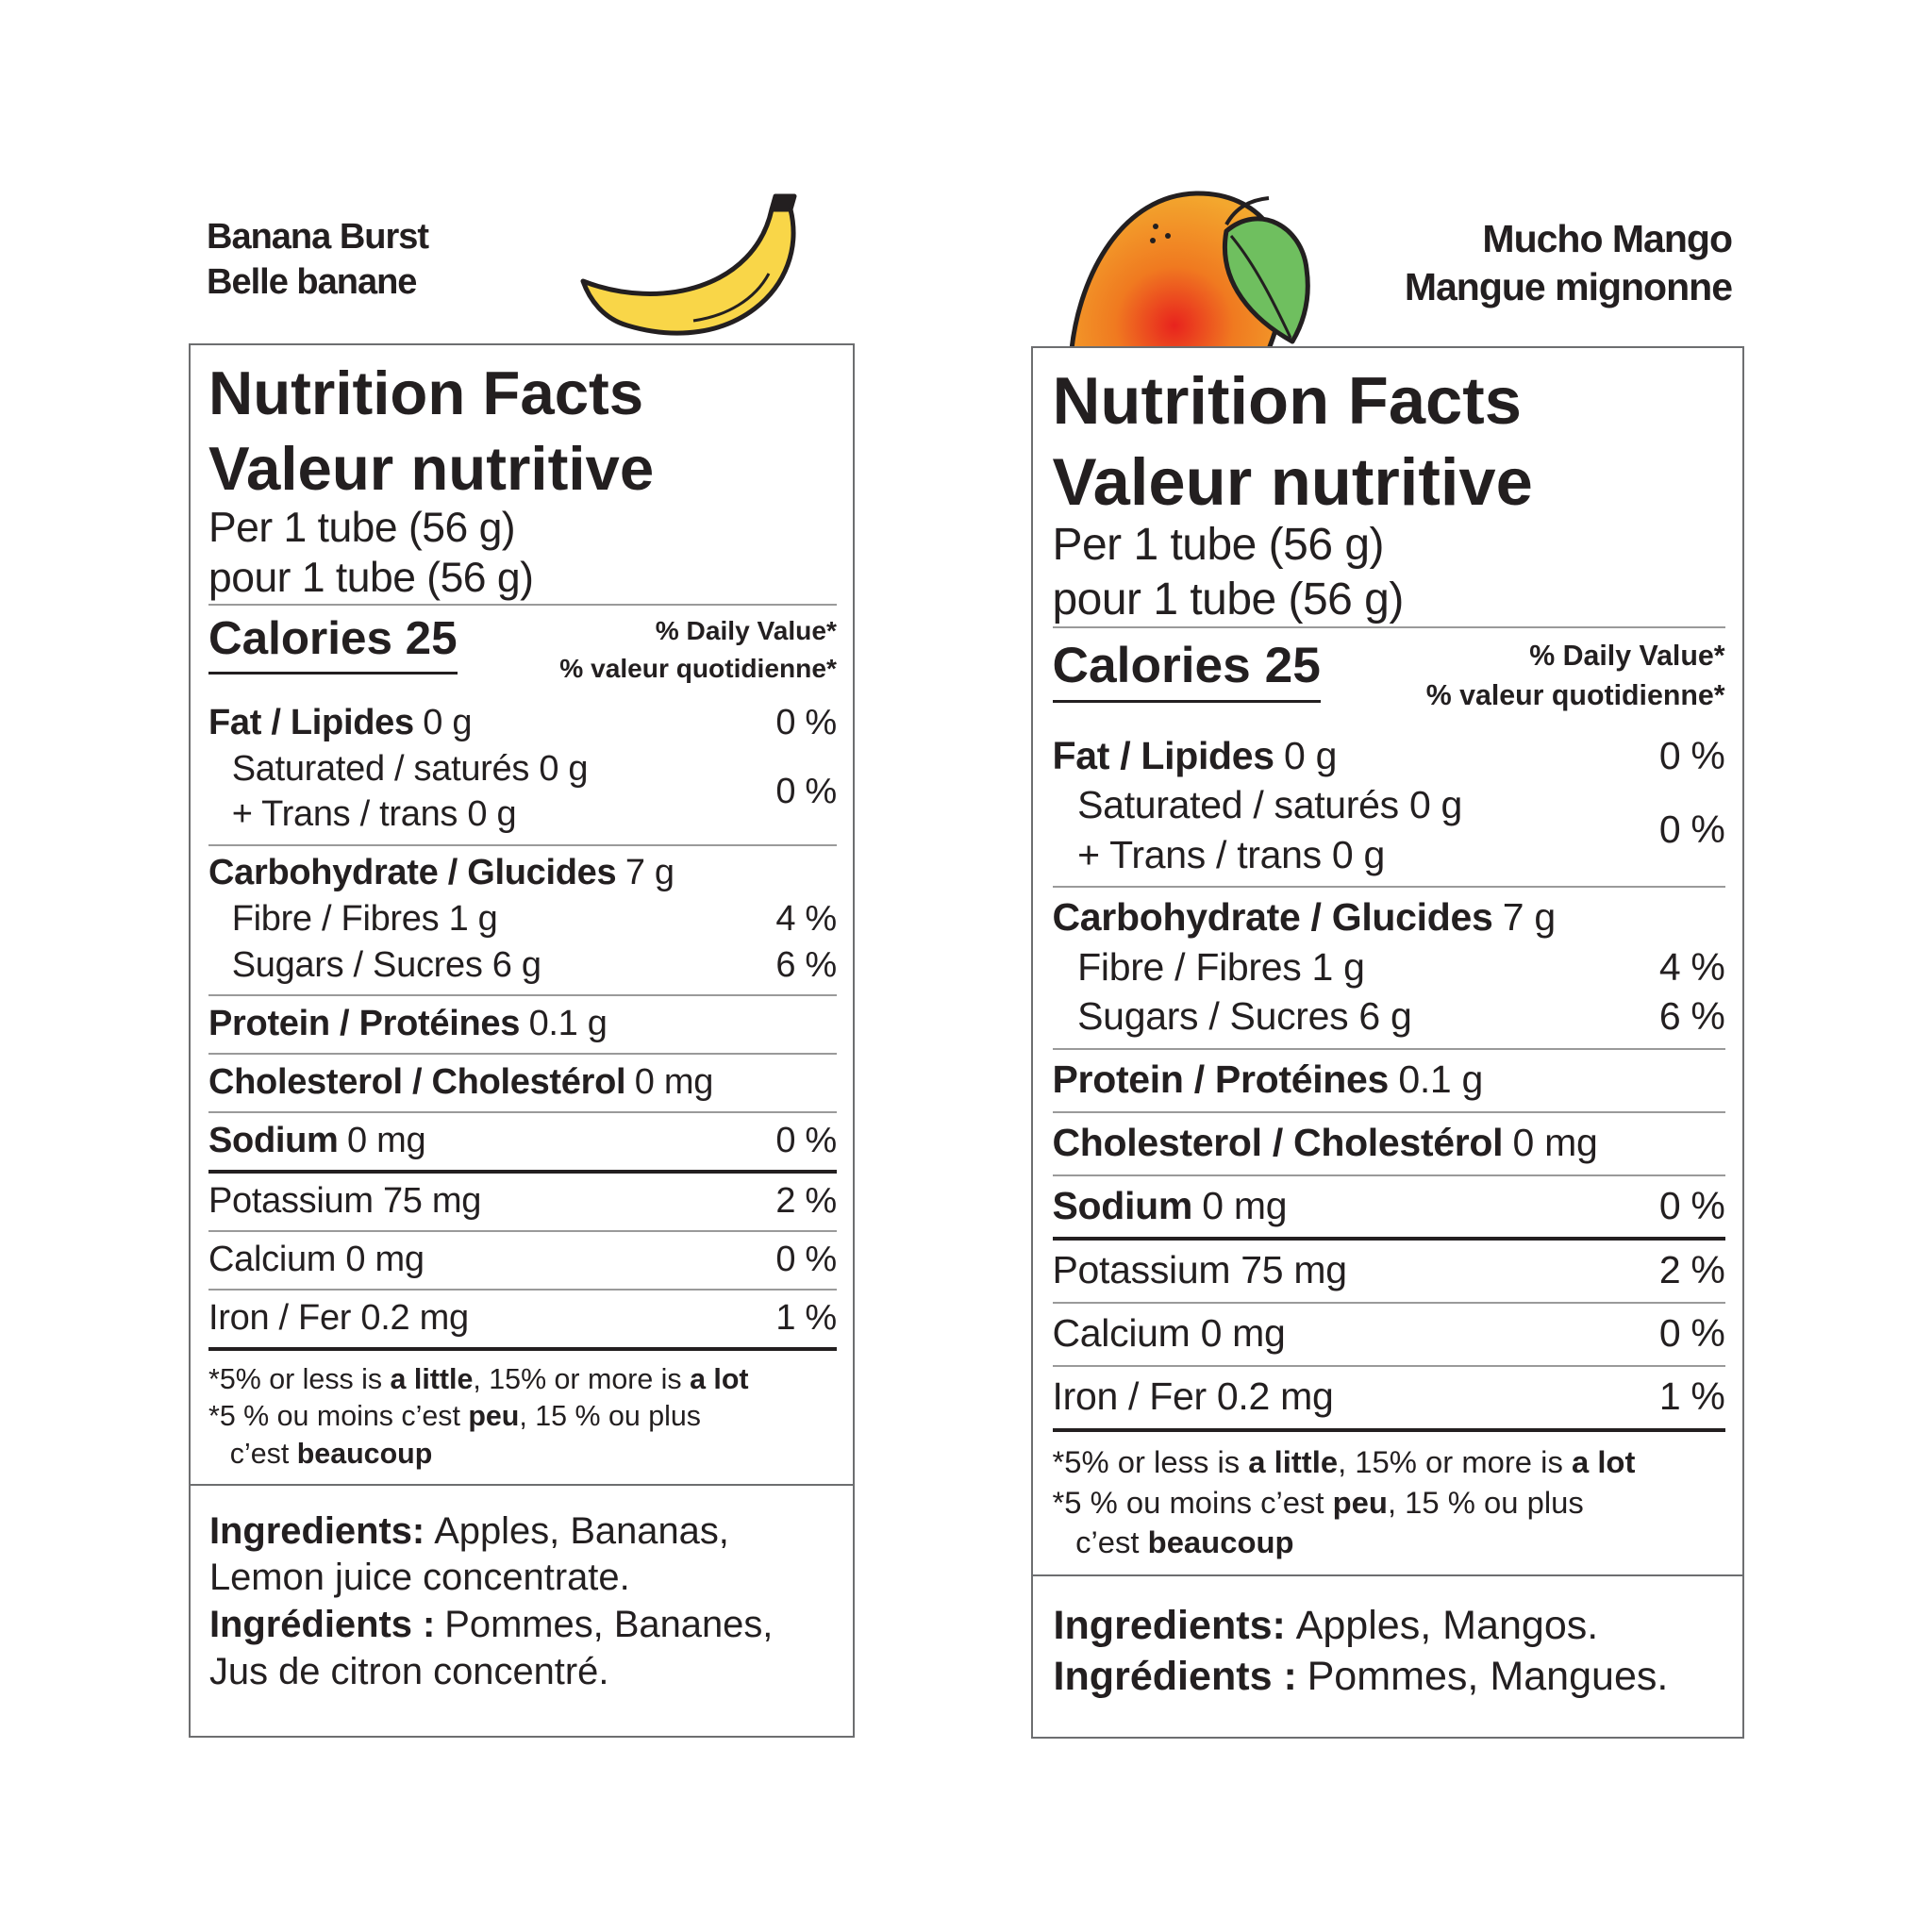 This screenshot has width=1932, height=1932. I want to click on protein-row: Protein / Protéines 0.1 g, so click(523, 1024).